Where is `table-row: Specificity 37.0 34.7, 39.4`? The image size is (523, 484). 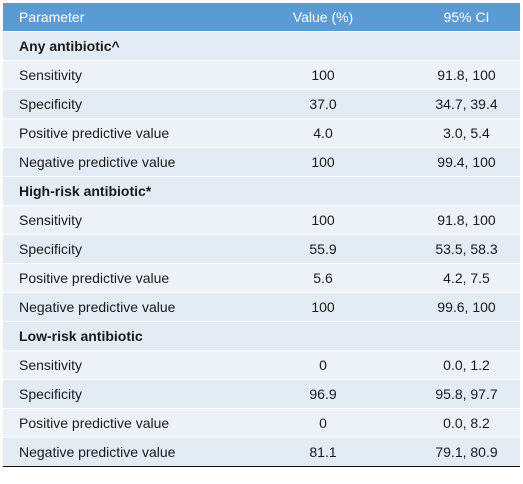
table-row: Specificity 37.0 34.7, 39.4 is located at coordinates (261, 103).